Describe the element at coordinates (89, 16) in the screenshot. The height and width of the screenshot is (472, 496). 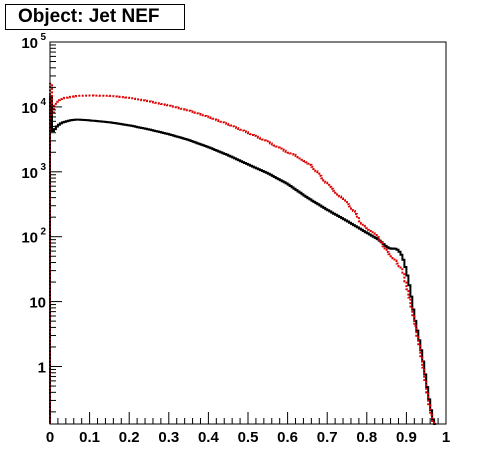
I see `chart-title: Object: Jet NEF` at that location.